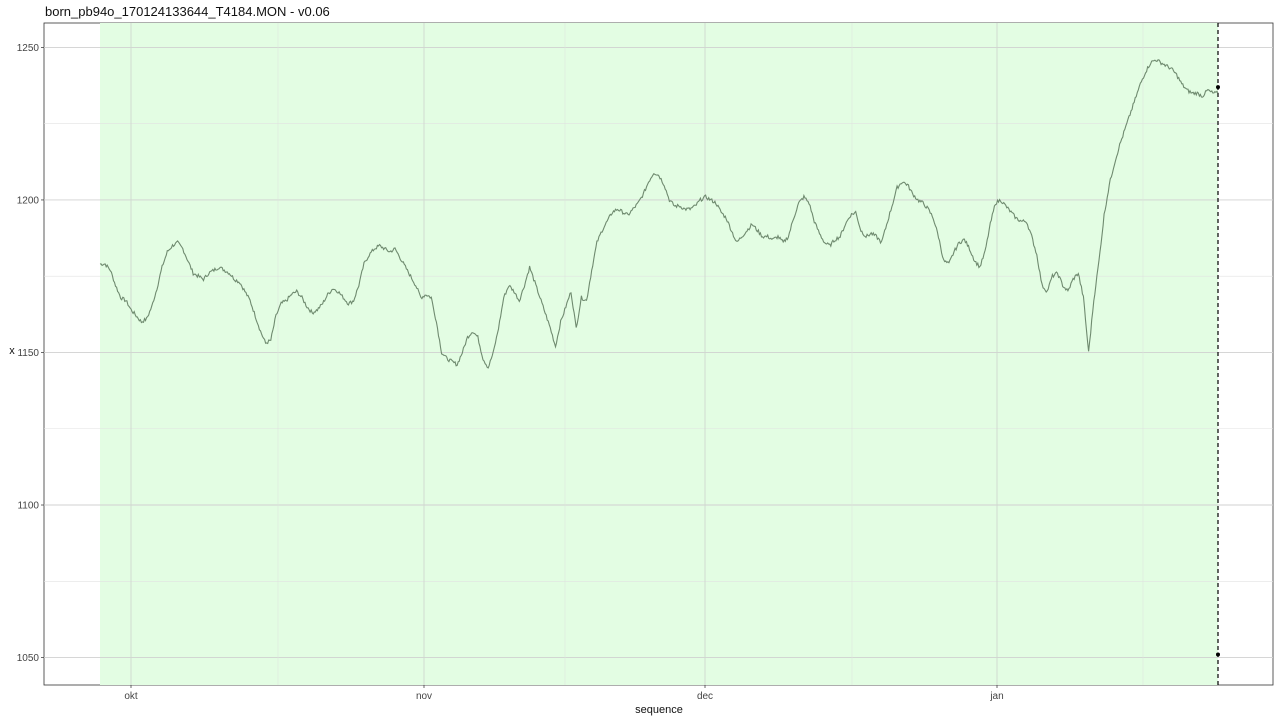  What do you see at coordinates (28, 200) in the screenshot?
I see `y-tick-label: 1200` at bounding box center [28, 200].